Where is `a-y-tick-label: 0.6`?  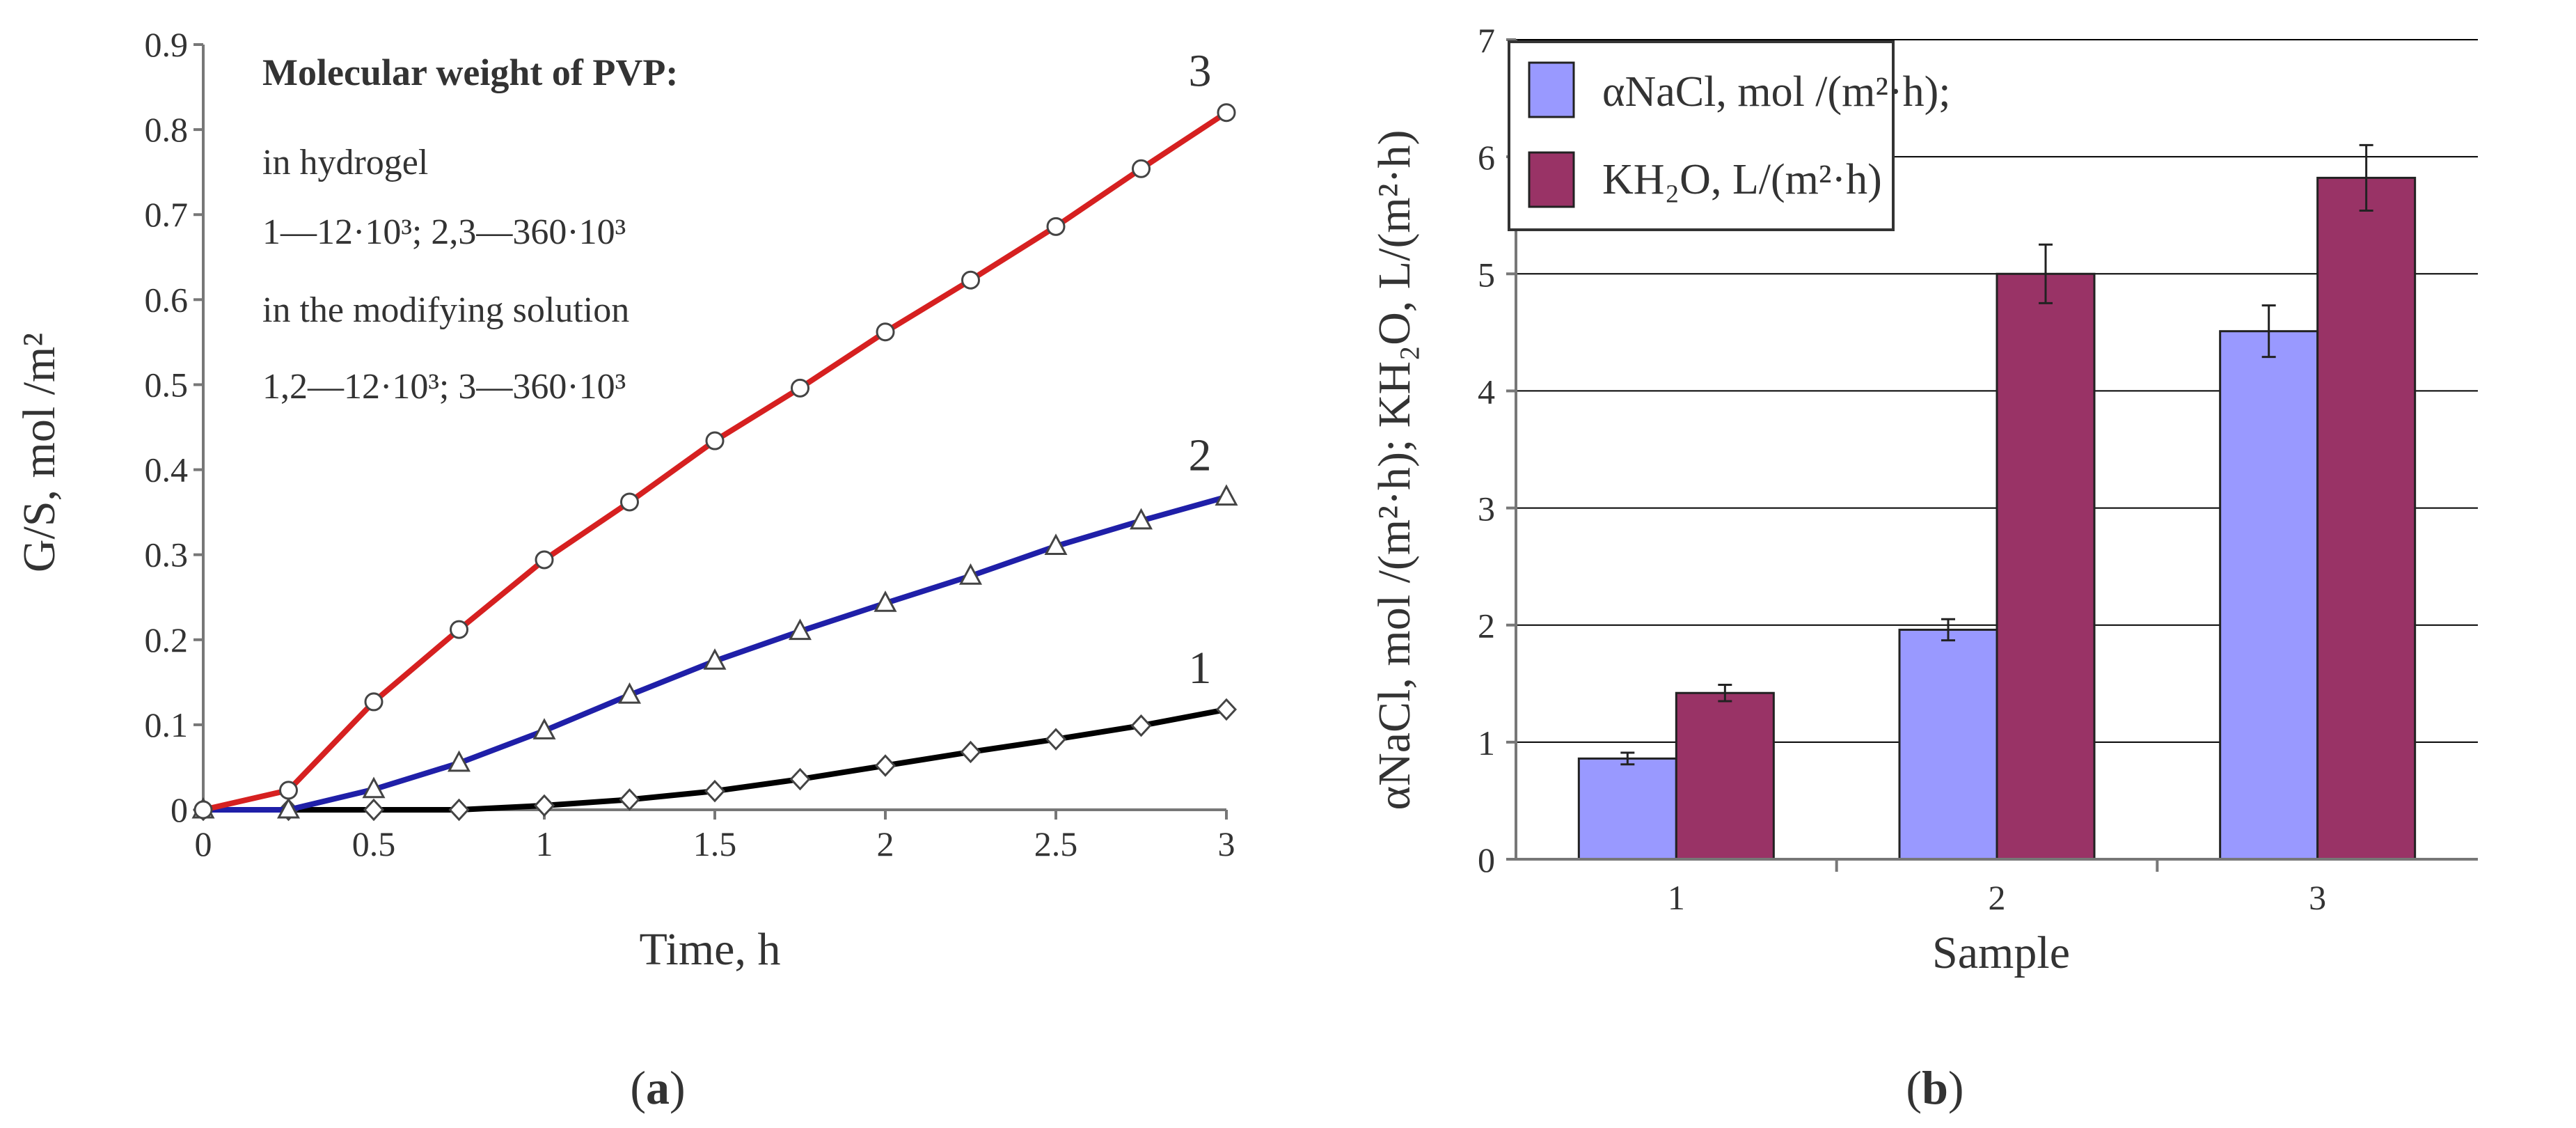 a-y-tick-label: 0.6 is located at coordinates (167, 299).